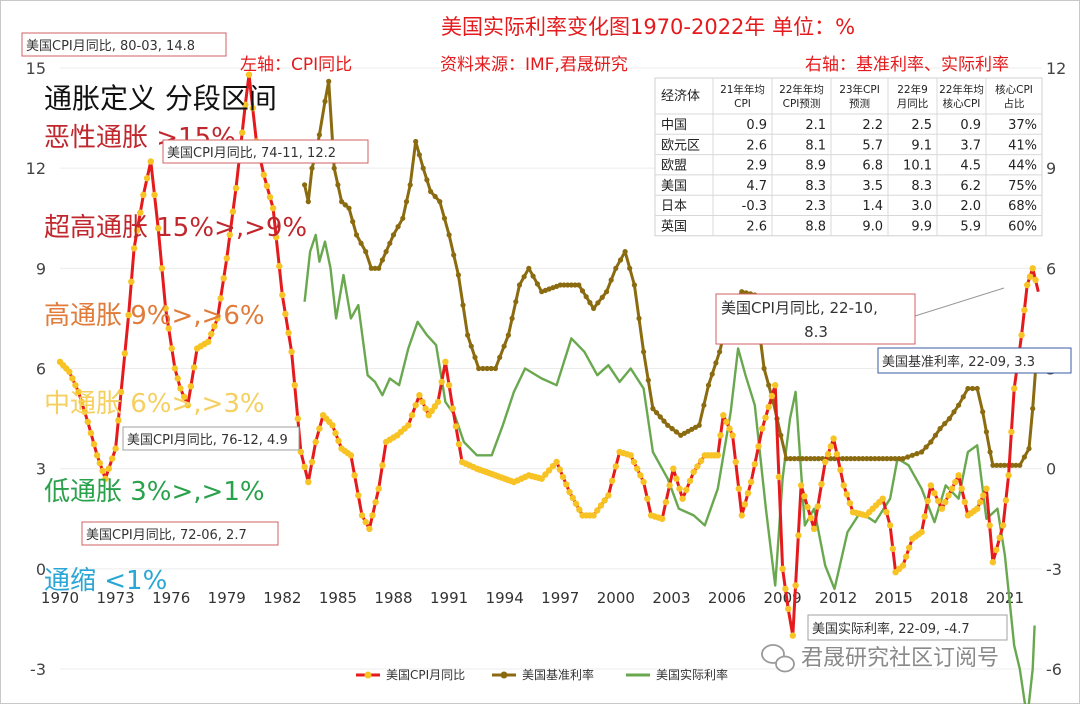 This screenshot has width=1080, height=708. What do you see at coordinates (921, 186) in the screenshot?
I see `table-cell: 8.3` at bounding box center [921, 186].